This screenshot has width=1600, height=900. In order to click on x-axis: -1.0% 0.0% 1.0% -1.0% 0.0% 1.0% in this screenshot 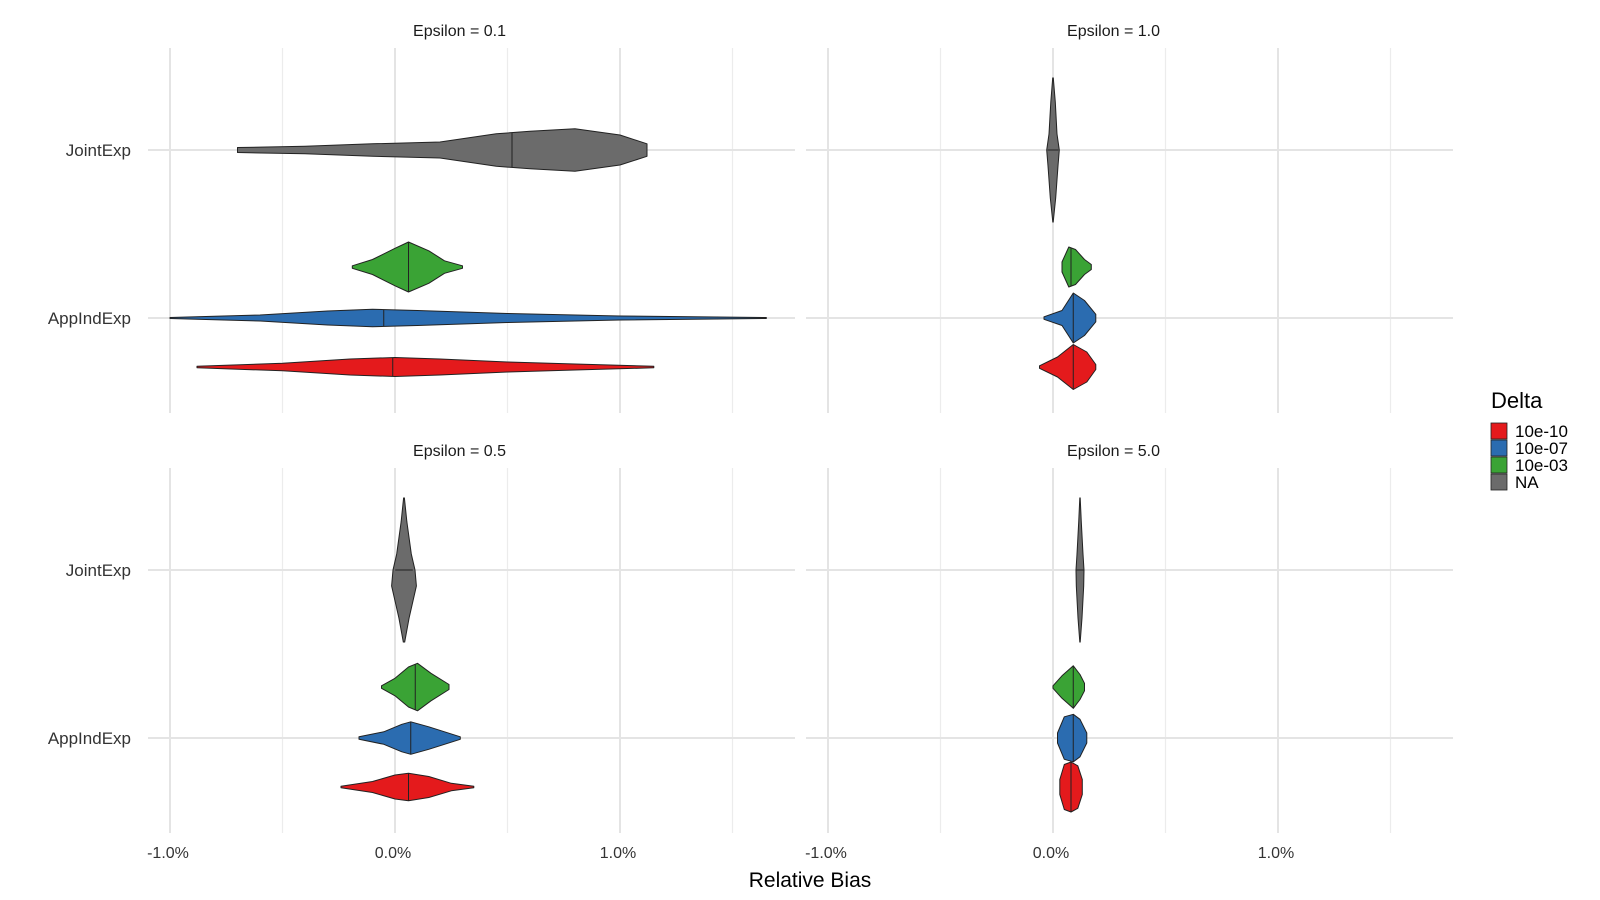, I will do `click(720, 853)`.